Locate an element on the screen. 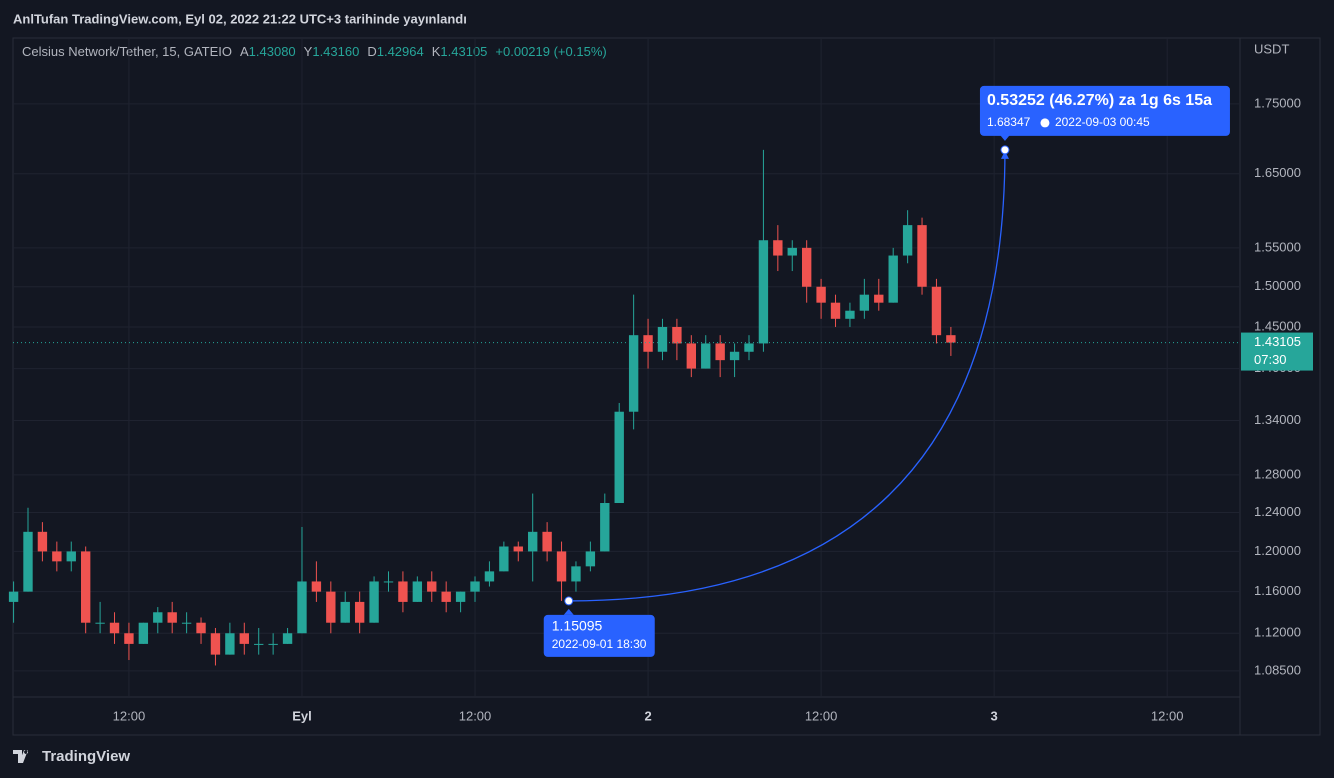  y-tick-label: 1.75000 is located at coordinates (1277, 102).